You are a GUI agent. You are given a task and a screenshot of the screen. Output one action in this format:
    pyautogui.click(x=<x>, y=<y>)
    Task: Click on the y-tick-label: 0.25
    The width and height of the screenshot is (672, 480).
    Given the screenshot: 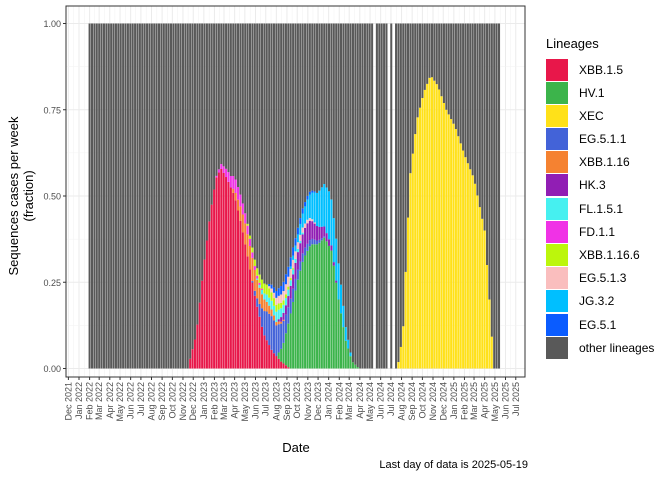 What is the action you would take?
    pyautogui.click(x=52, y=283)
    